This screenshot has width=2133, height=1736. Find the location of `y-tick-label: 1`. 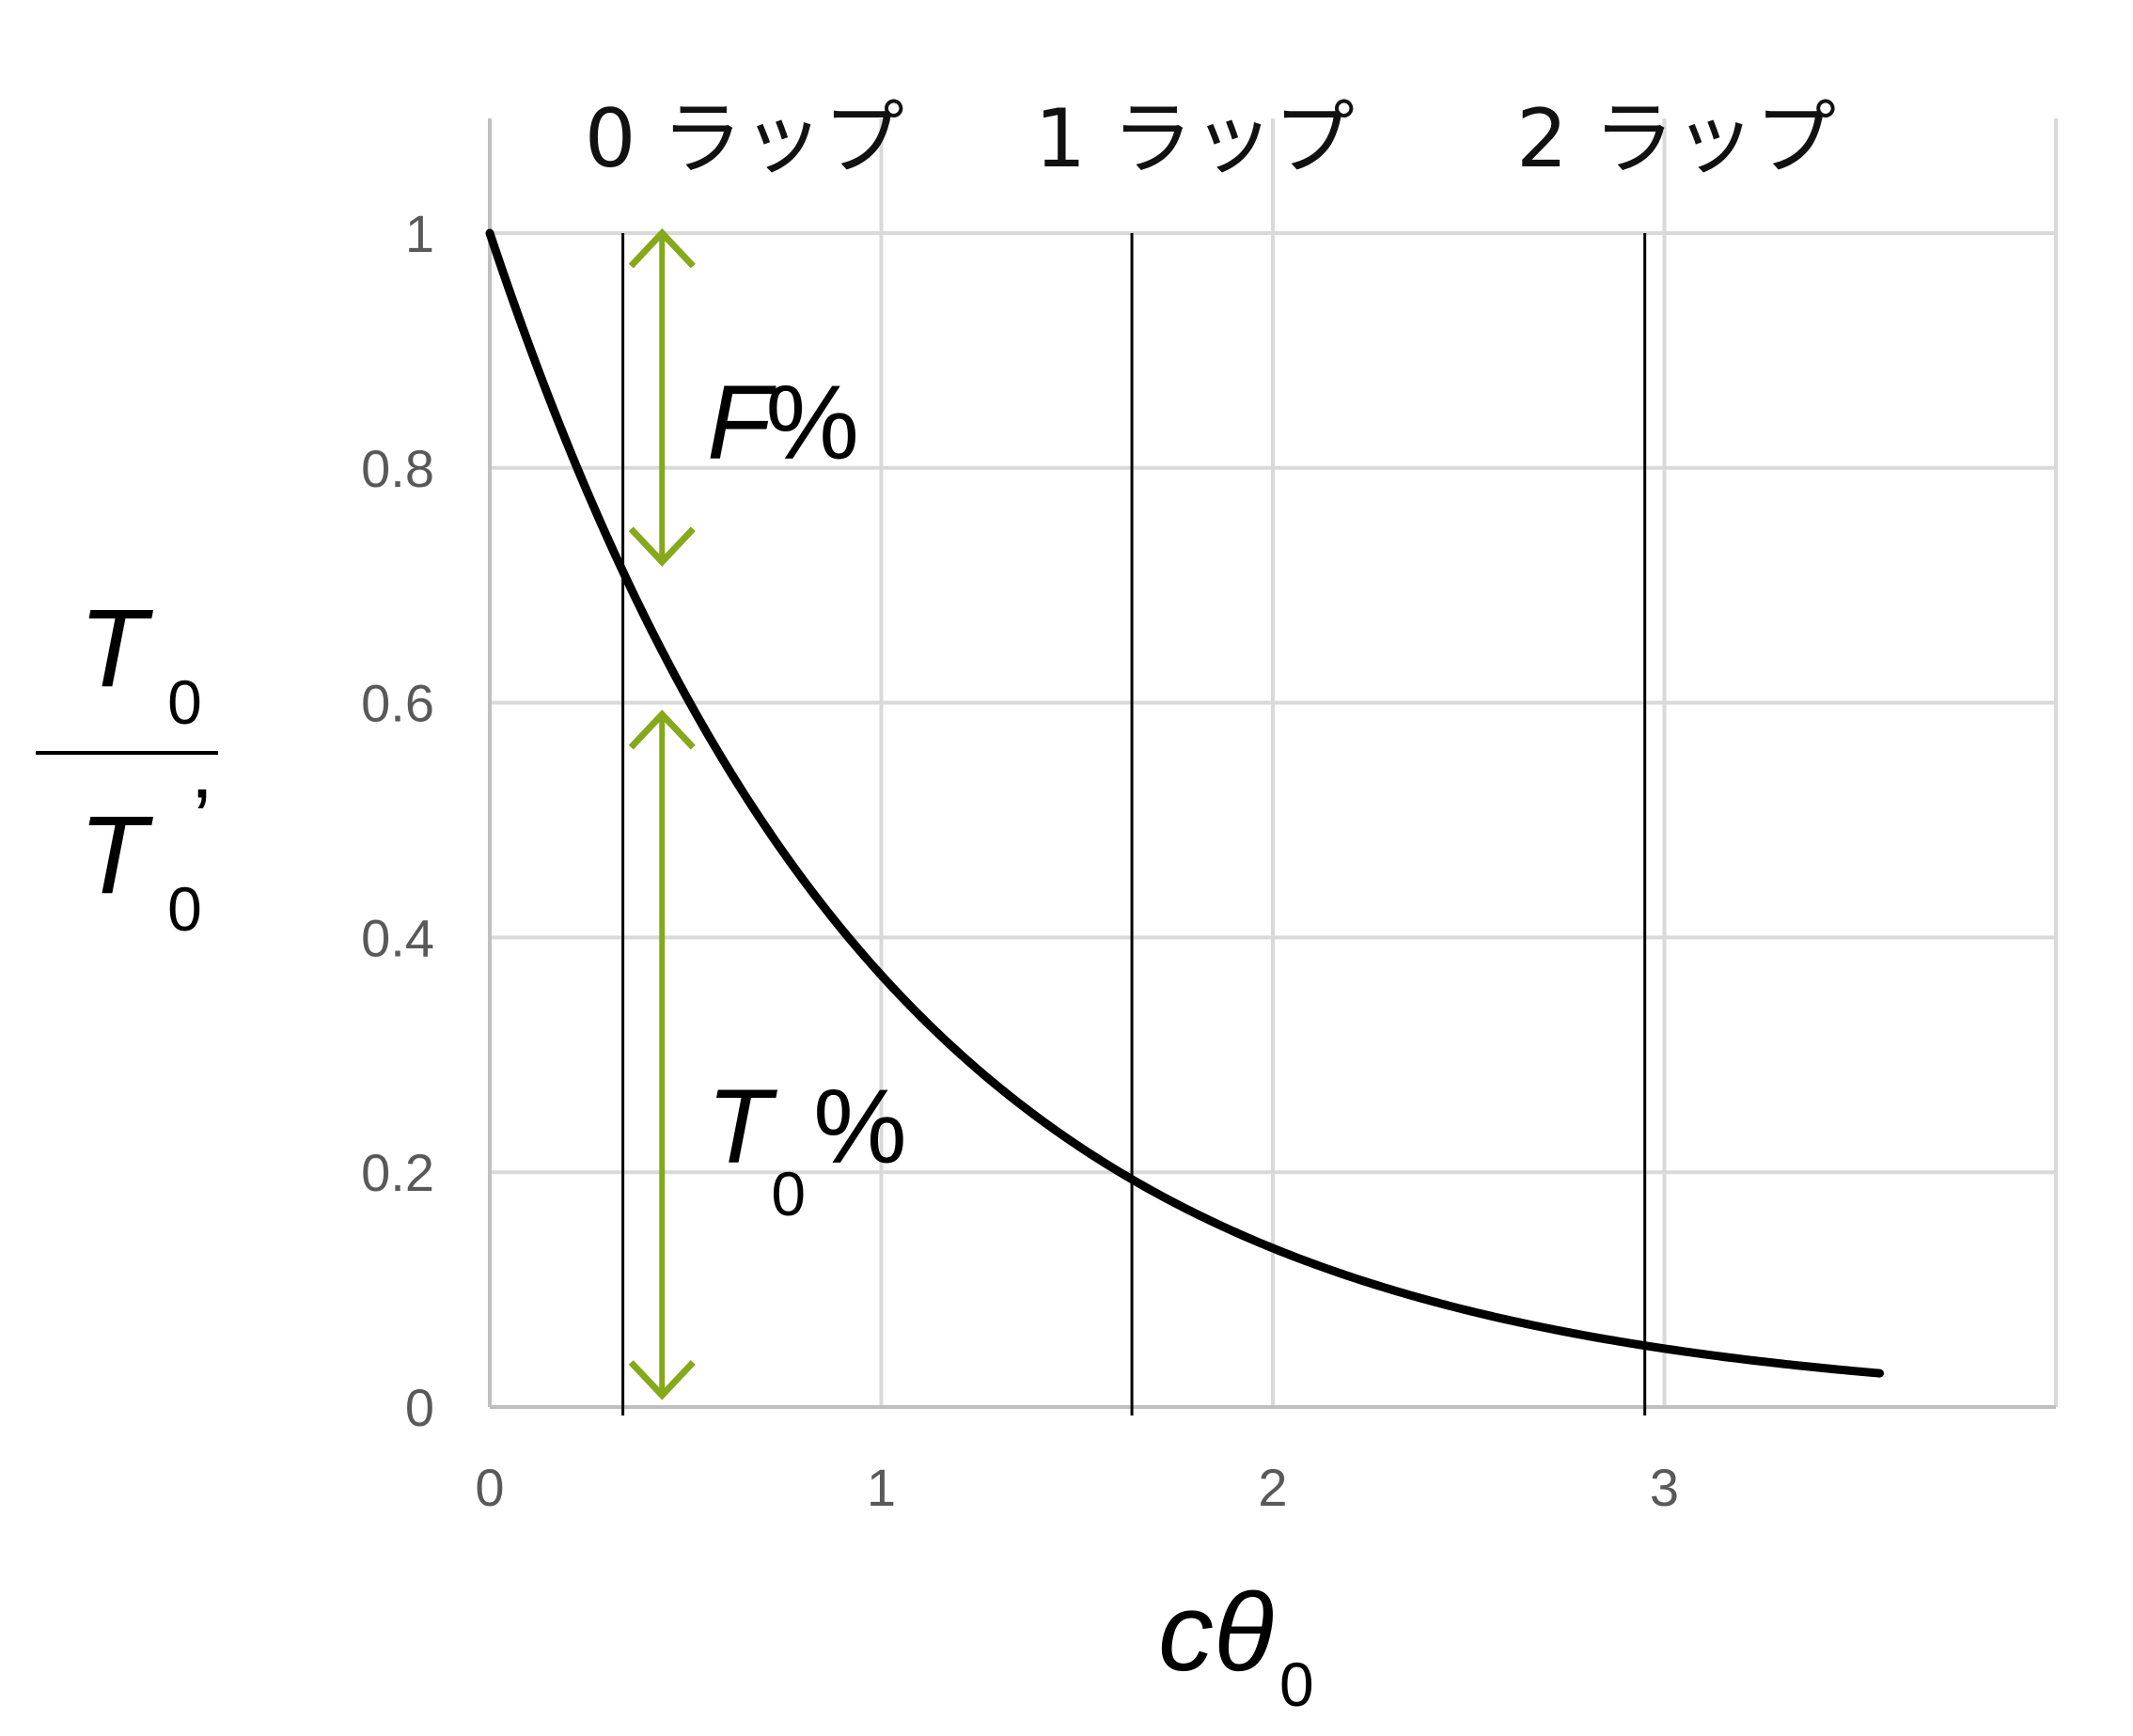

y-tick-label: 1 is located at coordinates (419, 233).